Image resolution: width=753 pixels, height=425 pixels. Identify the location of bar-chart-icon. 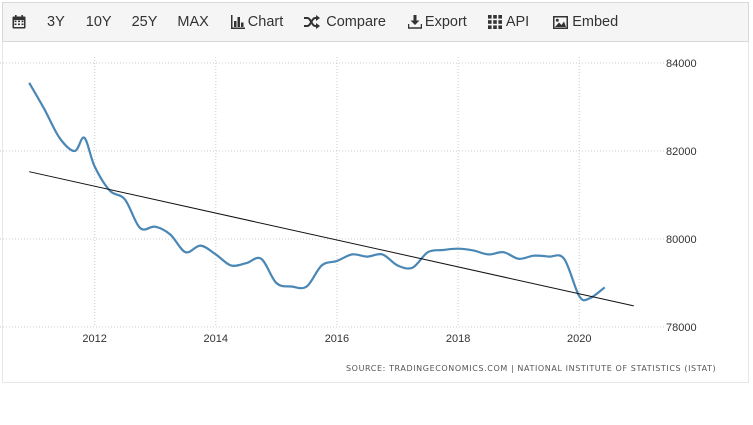
(237, 22).